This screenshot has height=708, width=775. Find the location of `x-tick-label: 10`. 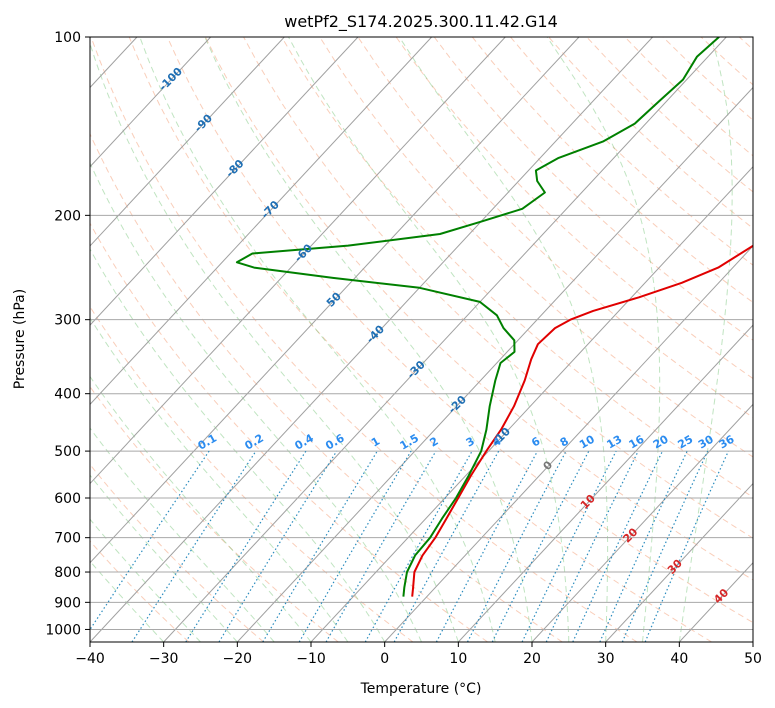

x-tick-label: 10 is located at coordinates (458, 659).